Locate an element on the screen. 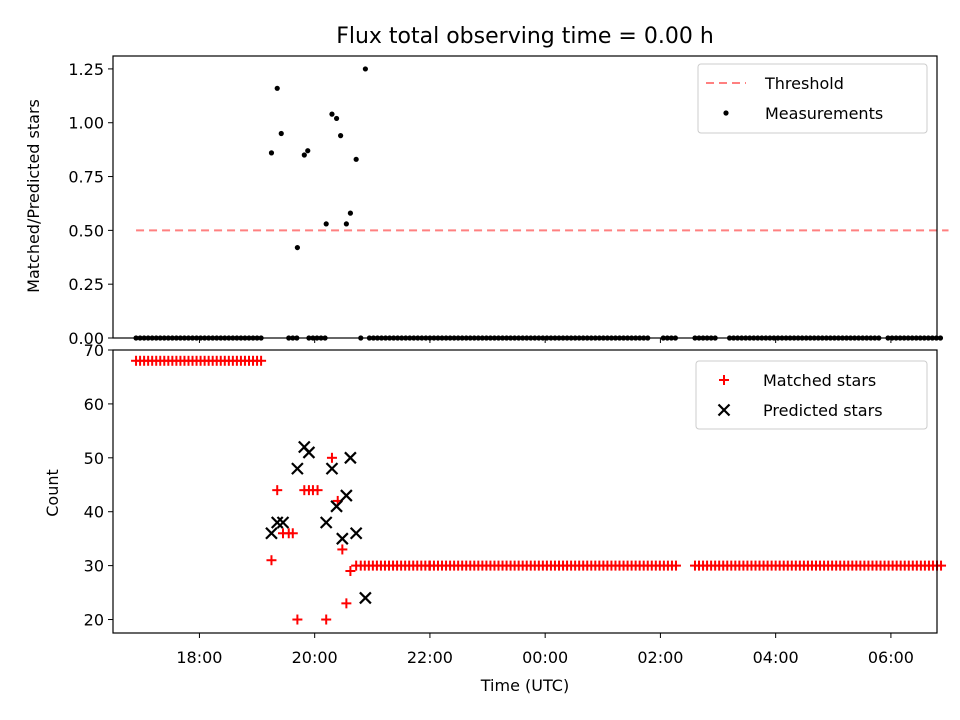  panel-1-legend-box is located at coordinates (811, 395).